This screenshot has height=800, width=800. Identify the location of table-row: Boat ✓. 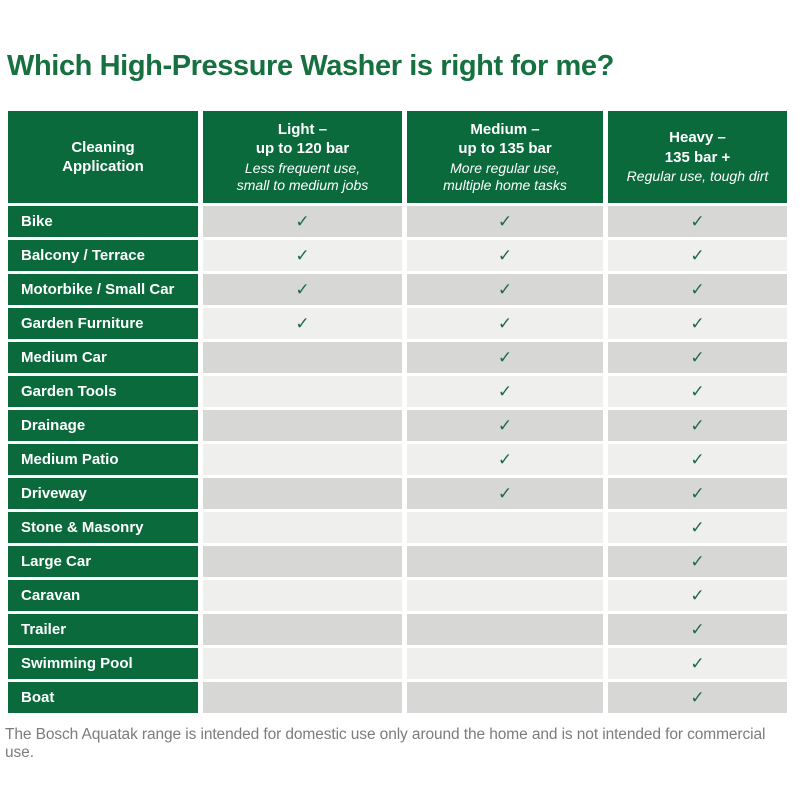
(397, 697).